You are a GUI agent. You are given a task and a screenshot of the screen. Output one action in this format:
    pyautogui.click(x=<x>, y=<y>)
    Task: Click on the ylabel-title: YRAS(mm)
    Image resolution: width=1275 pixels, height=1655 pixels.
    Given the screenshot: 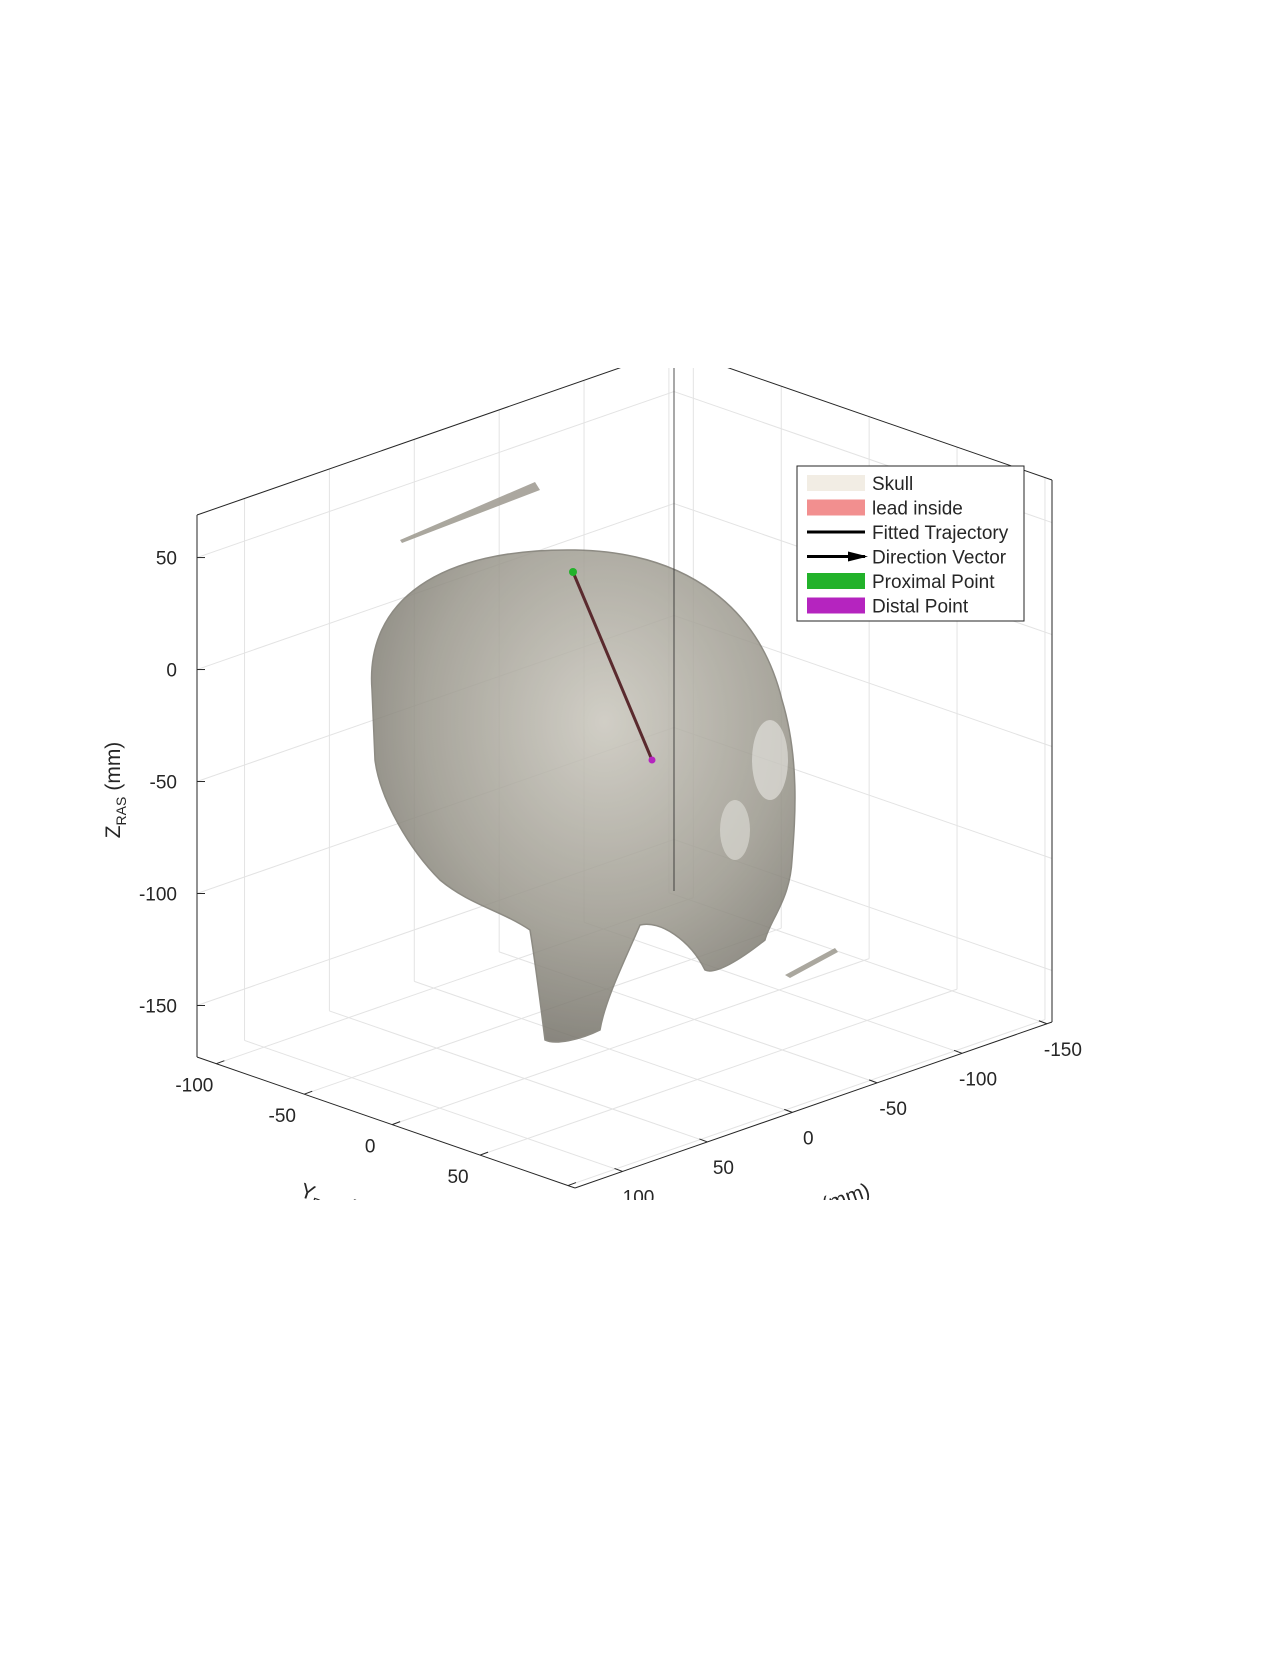 What is the action you would take?
    pyautogui.click(x=346, y=1207)
    